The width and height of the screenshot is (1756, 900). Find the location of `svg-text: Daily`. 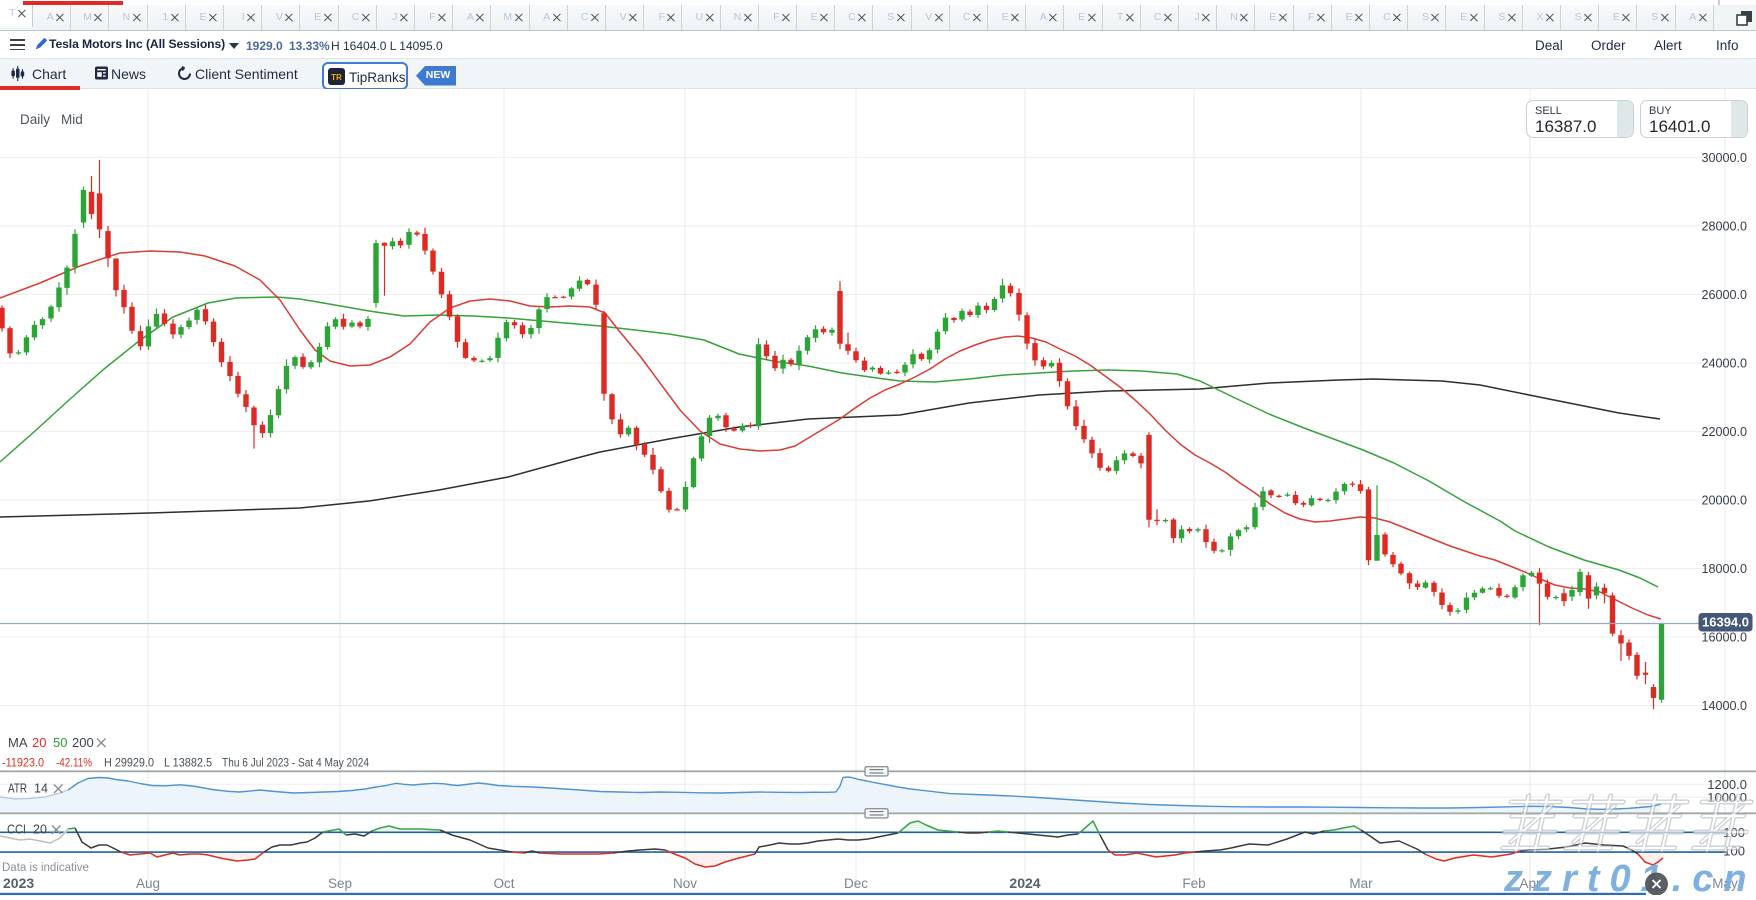

svg-text: Daily is located at coordinates (35, 119).